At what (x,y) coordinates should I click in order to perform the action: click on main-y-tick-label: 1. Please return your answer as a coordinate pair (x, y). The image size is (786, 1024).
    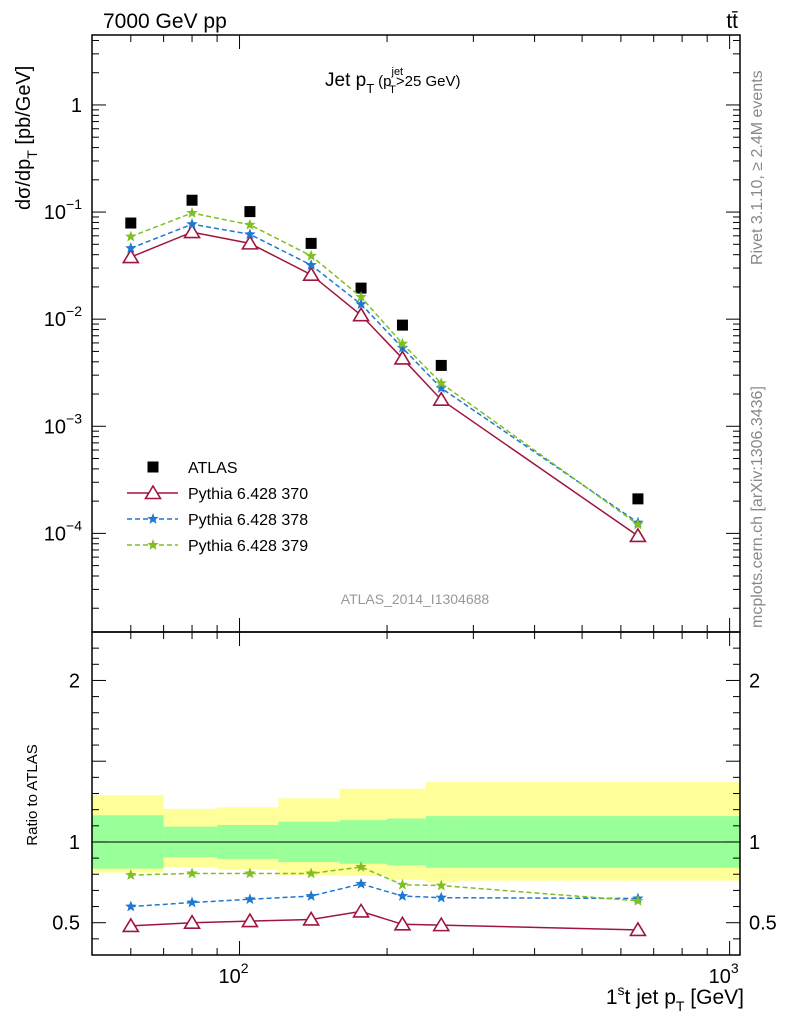
    Looking at the image, I should click on (76, 106).